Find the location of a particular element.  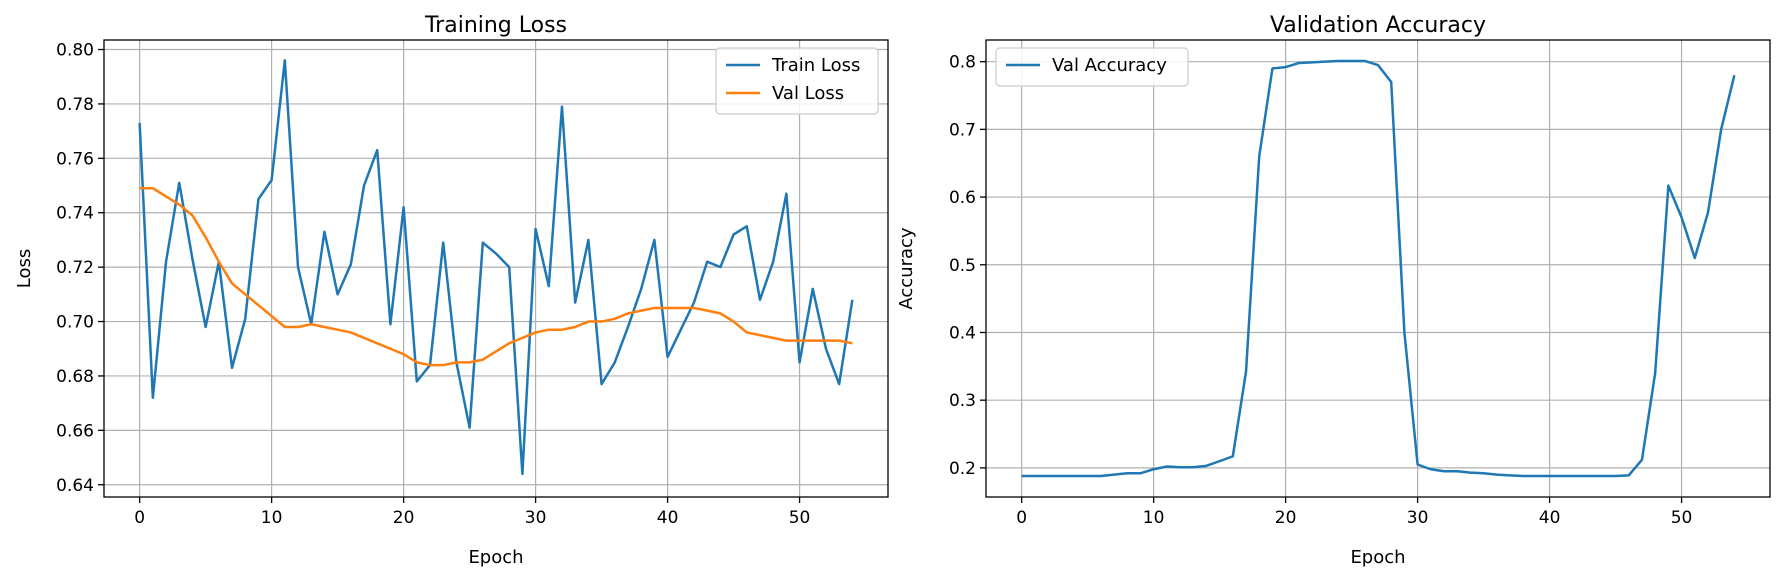

y-tick-label: 0.74 is located at coordinates (75, 214).